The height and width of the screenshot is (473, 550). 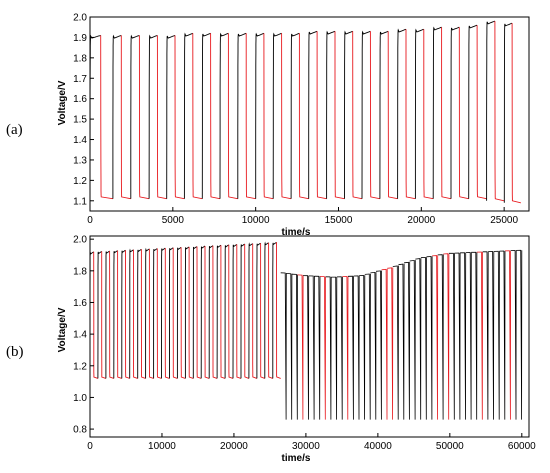 What do you see at coordinates (90, 446) in the screenshot?
I see `panel-b-xtick-label: 0` at bounding box center [90, 446].